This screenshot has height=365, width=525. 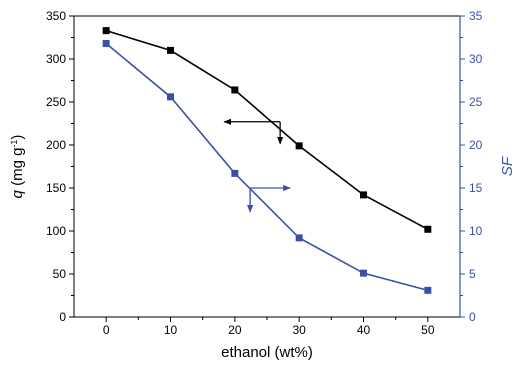 I want to click on y-left-label-symbol: q, so click(x=17, y=193).